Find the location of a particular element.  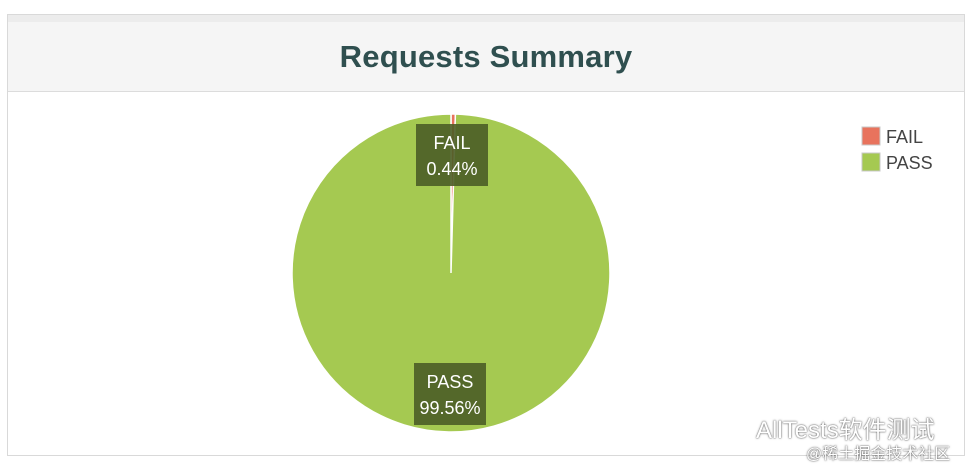

watermark: AllTests软件测试 @稀土掘金技术社区 is located at coordinates (837, 438).